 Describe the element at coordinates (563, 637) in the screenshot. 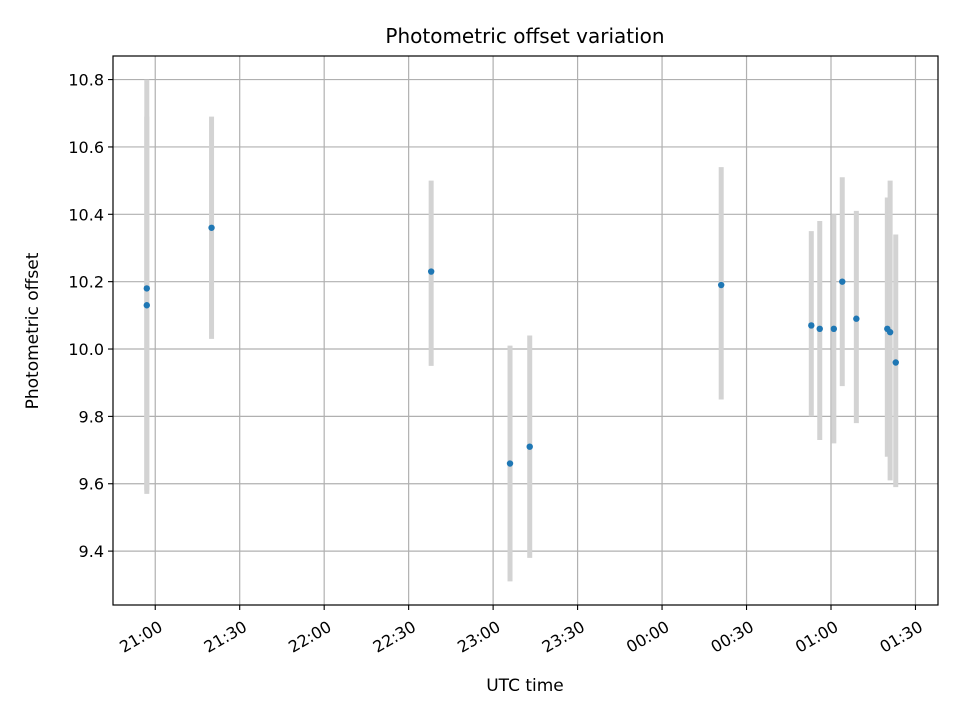

I see `x-tick-label: 23:30` at that location.